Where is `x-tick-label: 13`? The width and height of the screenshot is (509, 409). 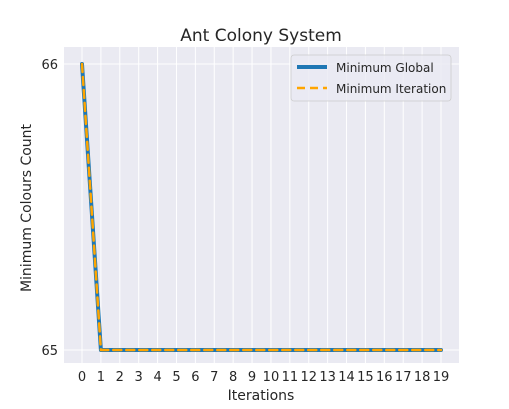
x-tick-label: 13 is located at coordinates (327, 377).